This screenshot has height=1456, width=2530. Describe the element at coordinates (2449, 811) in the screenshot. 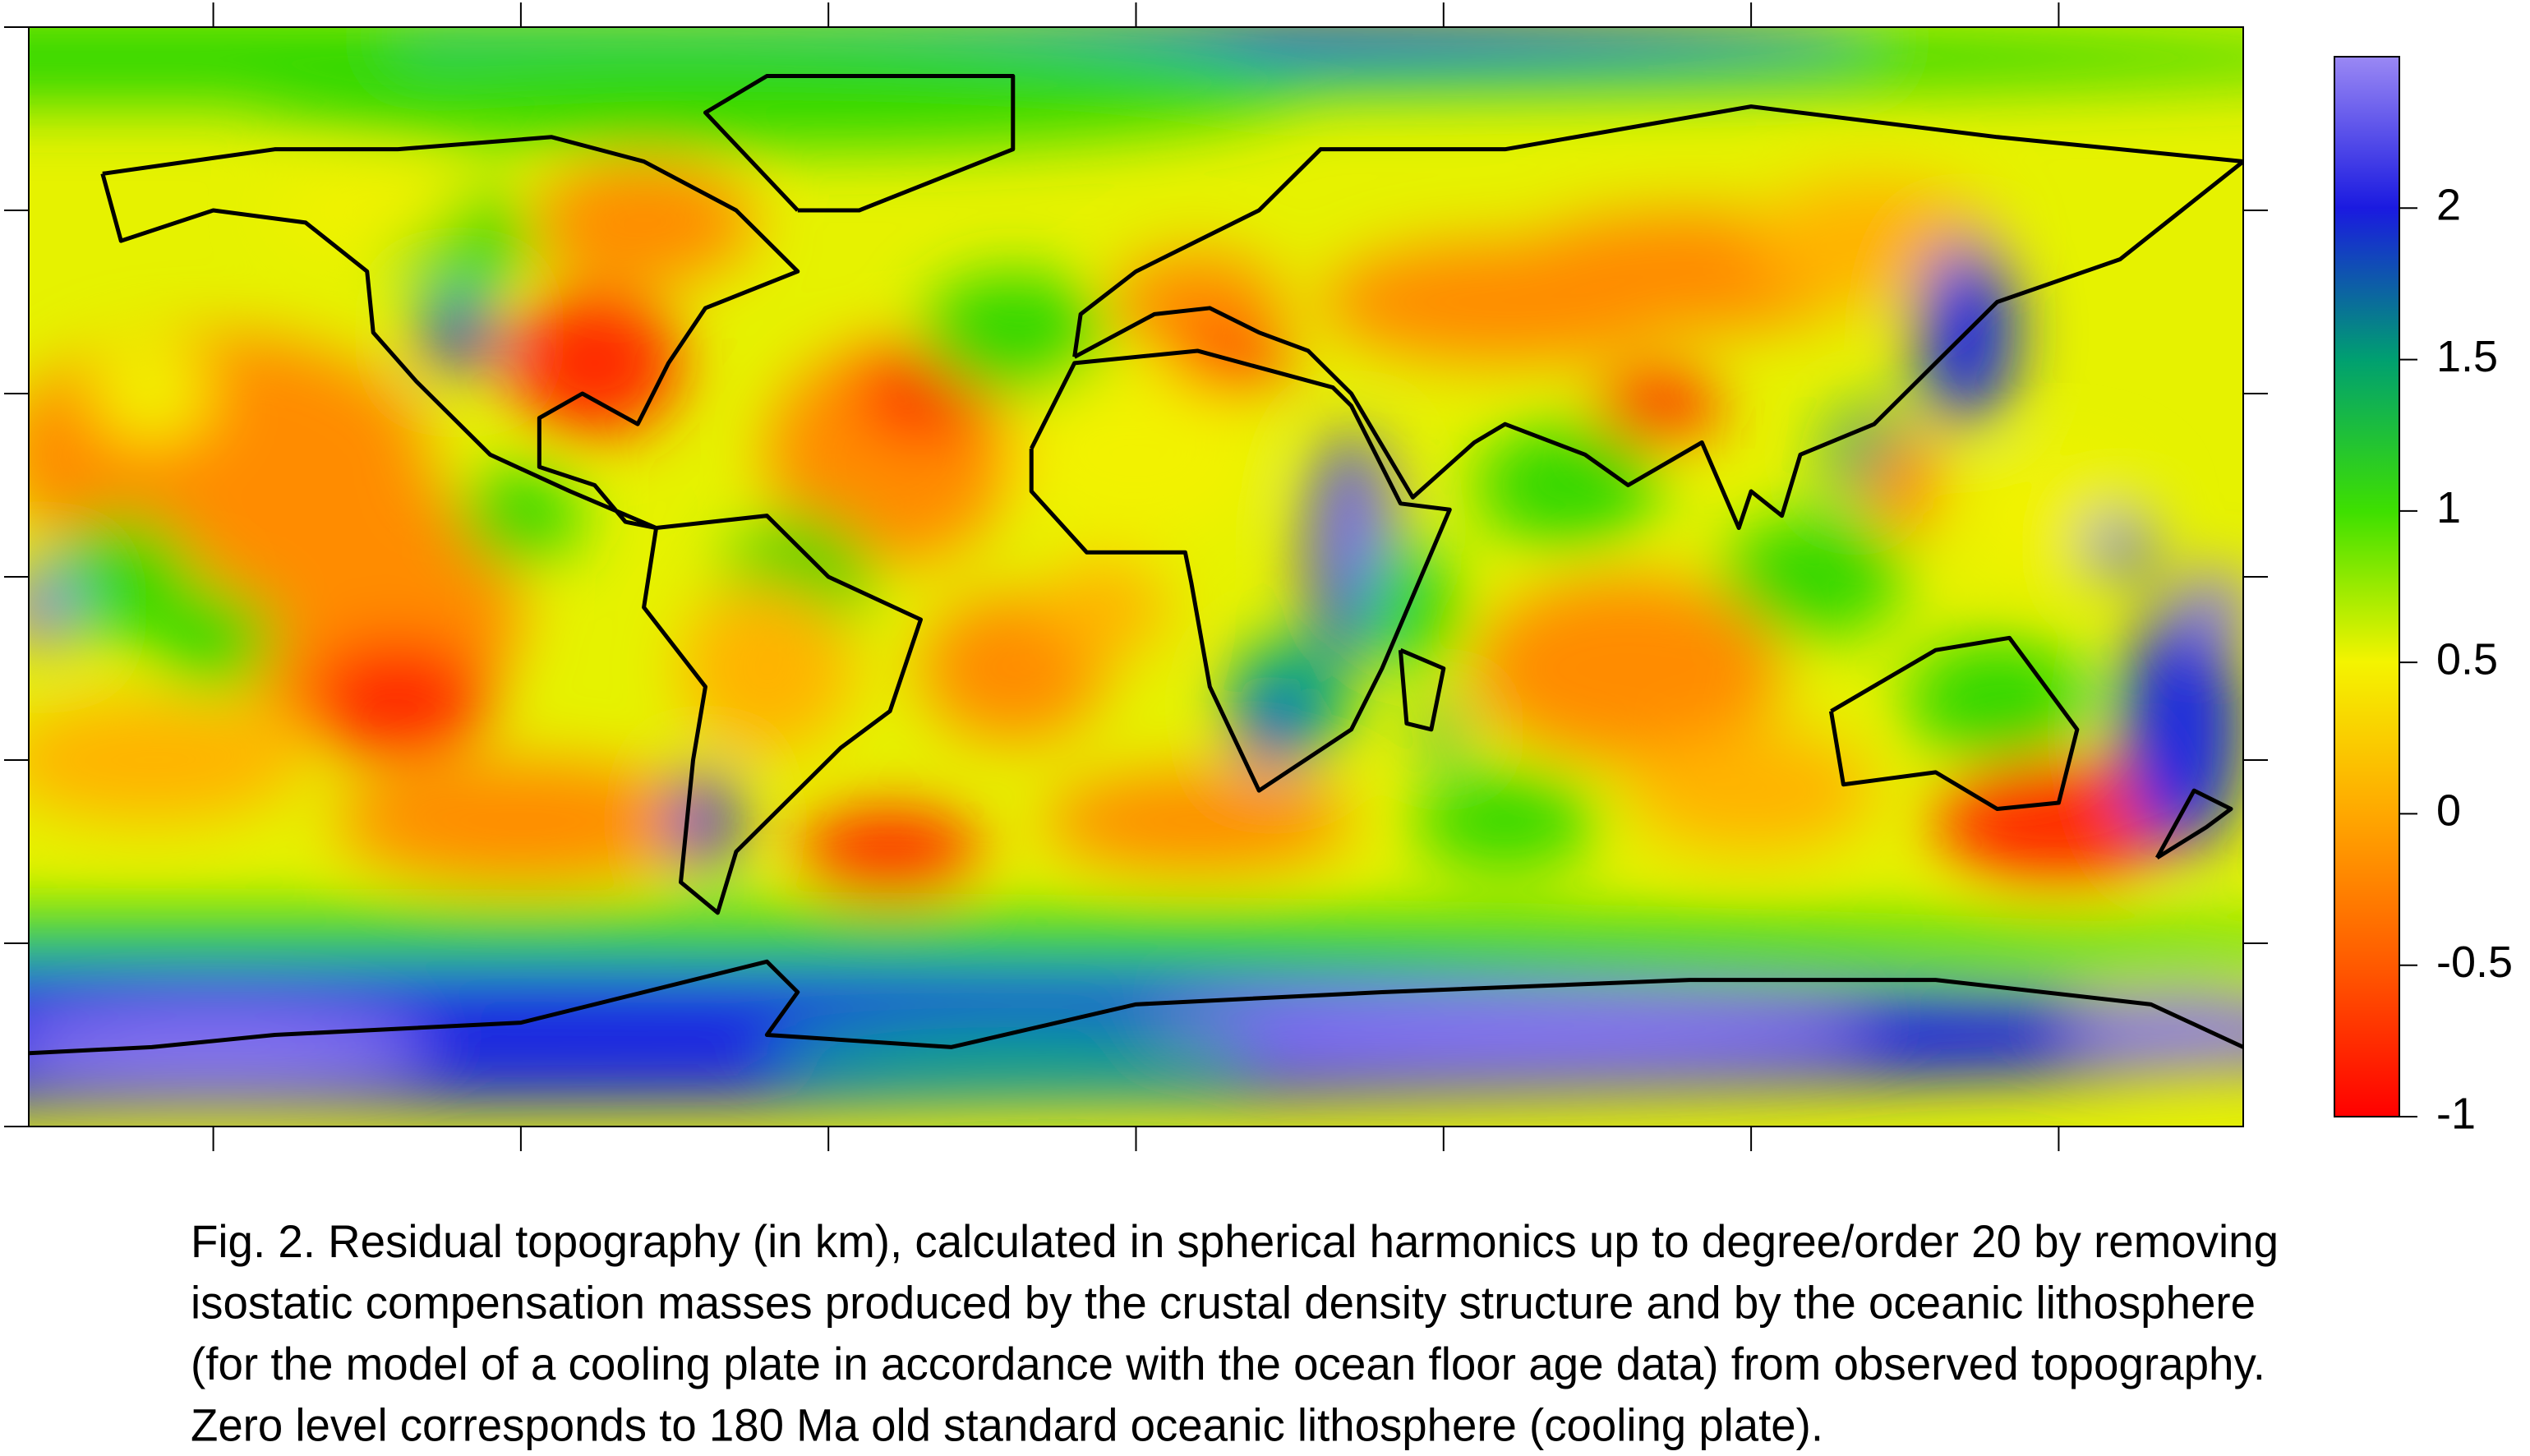

I see `colorbar-tick-label: 0` at that location.